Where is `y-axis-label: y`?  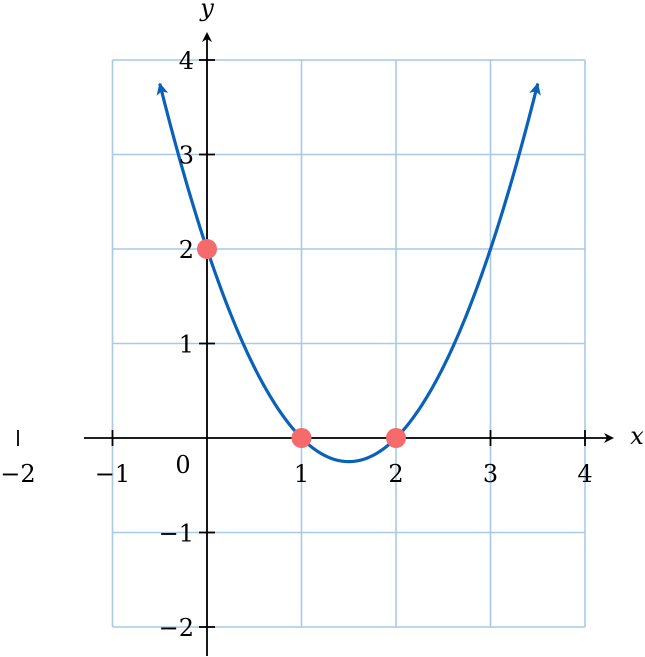 y-axis-label: y is located at coordinates (206, 11).